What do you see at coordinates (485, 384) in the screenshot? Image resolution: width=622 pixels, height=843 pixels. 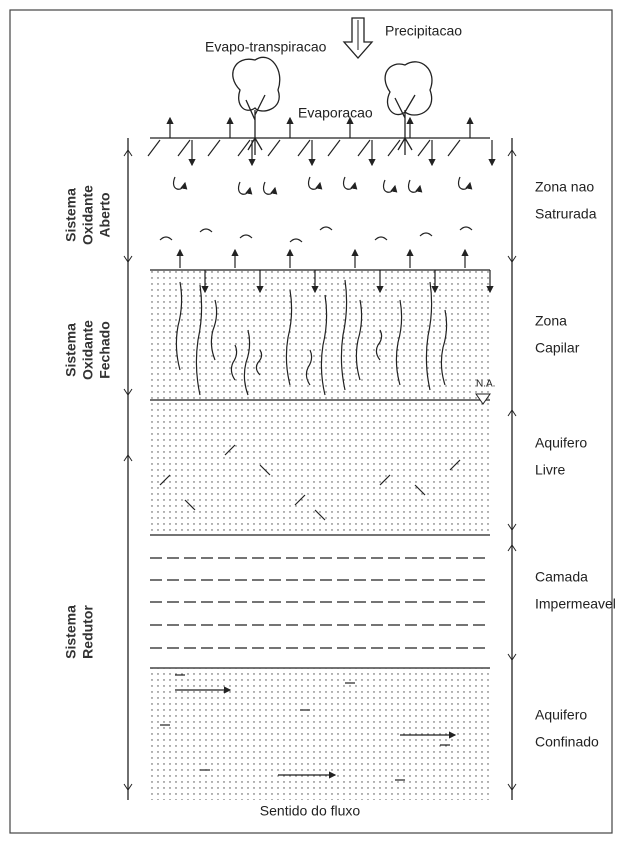 I see `water-table-label: N.A.` at bounding box center [485, 384].